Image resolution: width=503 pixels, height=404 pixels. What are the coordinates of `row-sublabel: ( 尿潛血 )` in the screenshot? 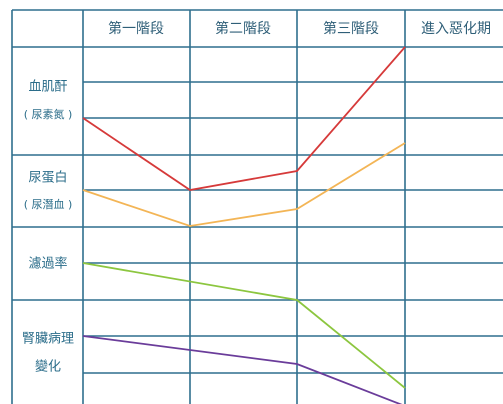 It's located at (48, 204).